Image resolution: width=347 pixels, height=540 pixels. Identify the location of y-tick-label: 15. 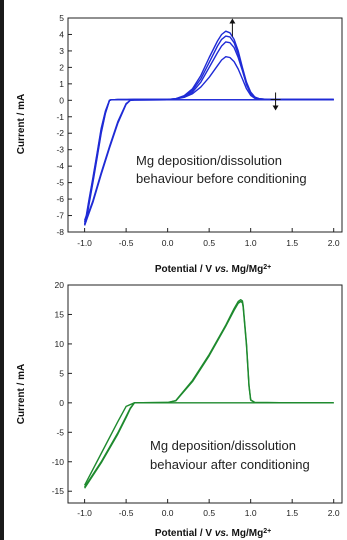
(60, 314).